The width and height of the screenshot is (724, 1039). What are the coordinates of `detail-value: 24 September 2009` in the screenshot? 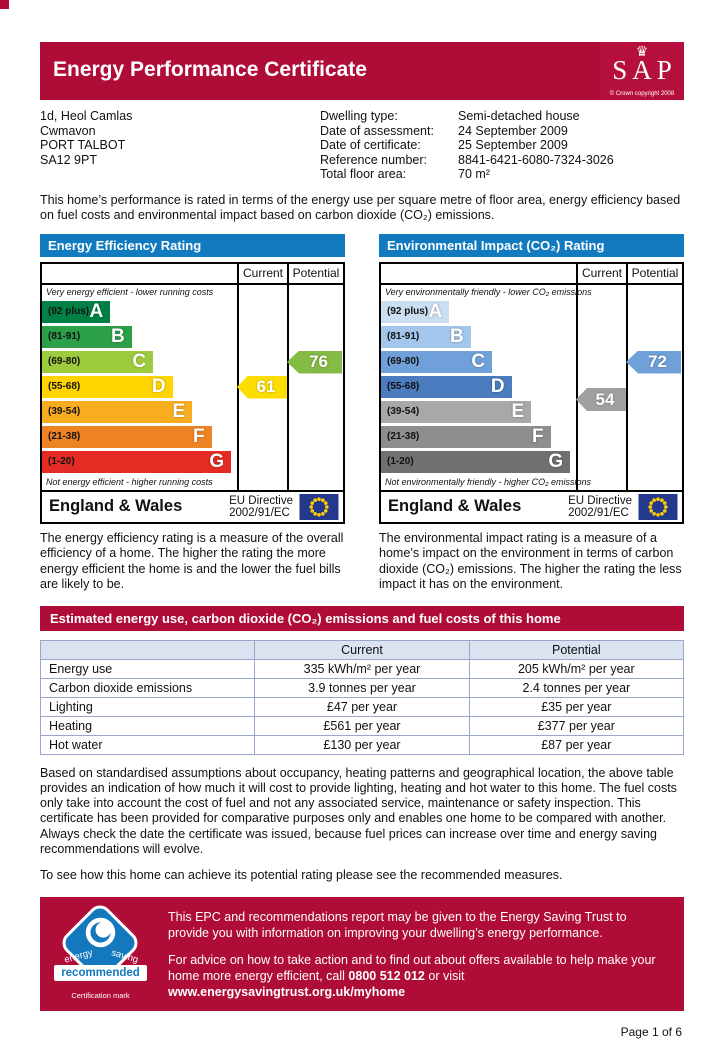 It's located at (513, 130).